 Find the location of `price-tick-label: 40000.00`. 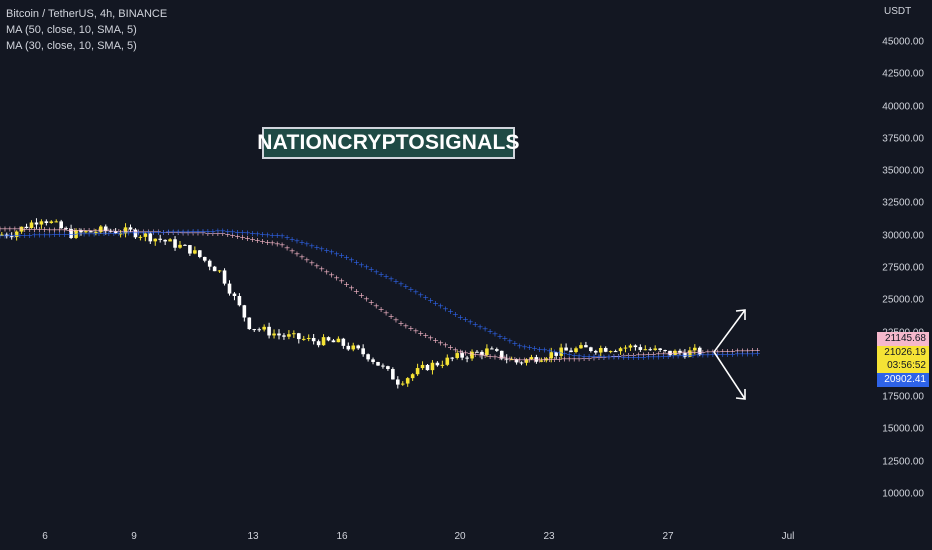

price-tick-label: 40000.00 is located at coordinates (903, 107).